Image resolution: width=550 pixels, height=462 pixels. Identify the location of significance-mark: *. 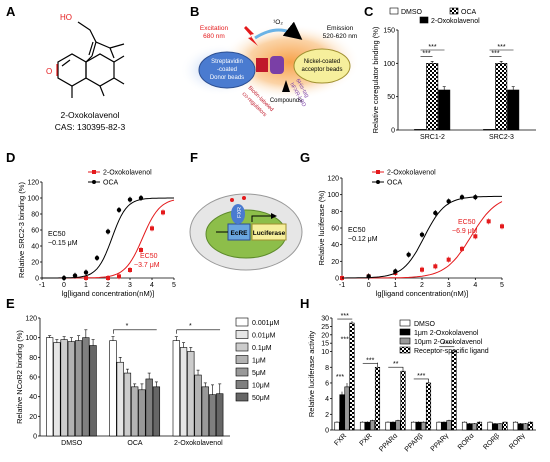
(127, 326).